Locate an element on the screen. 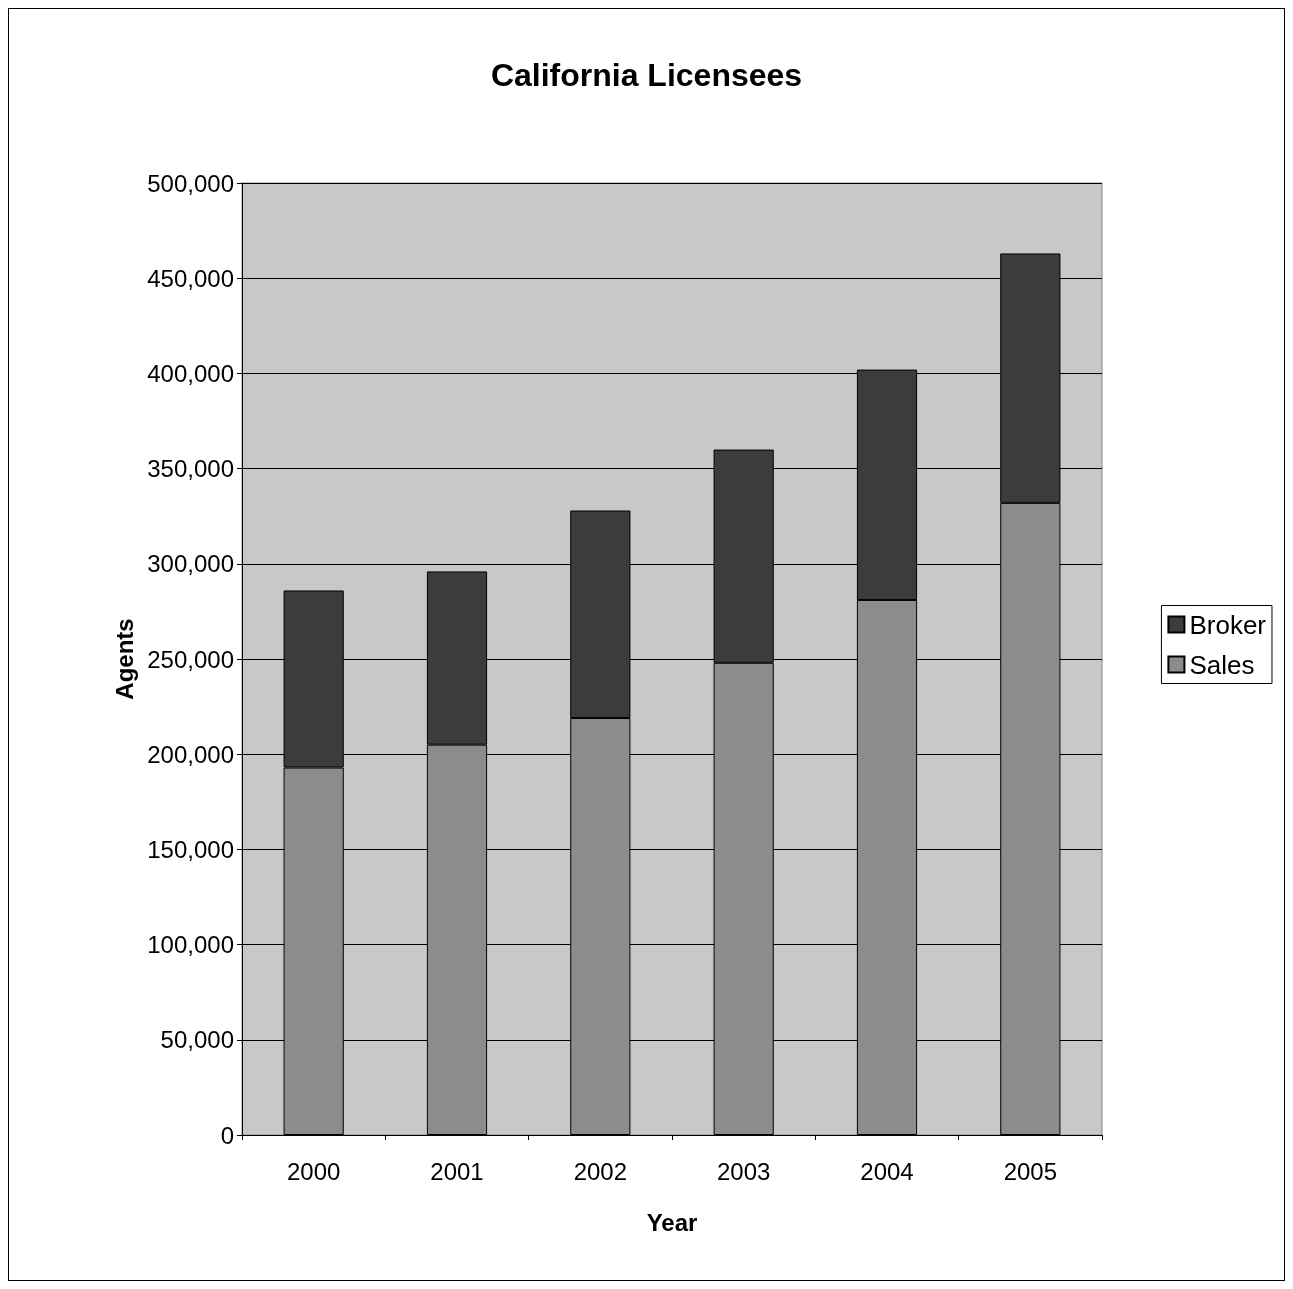  x-tick-label: 2001 is located at coordinates (457, 1171).